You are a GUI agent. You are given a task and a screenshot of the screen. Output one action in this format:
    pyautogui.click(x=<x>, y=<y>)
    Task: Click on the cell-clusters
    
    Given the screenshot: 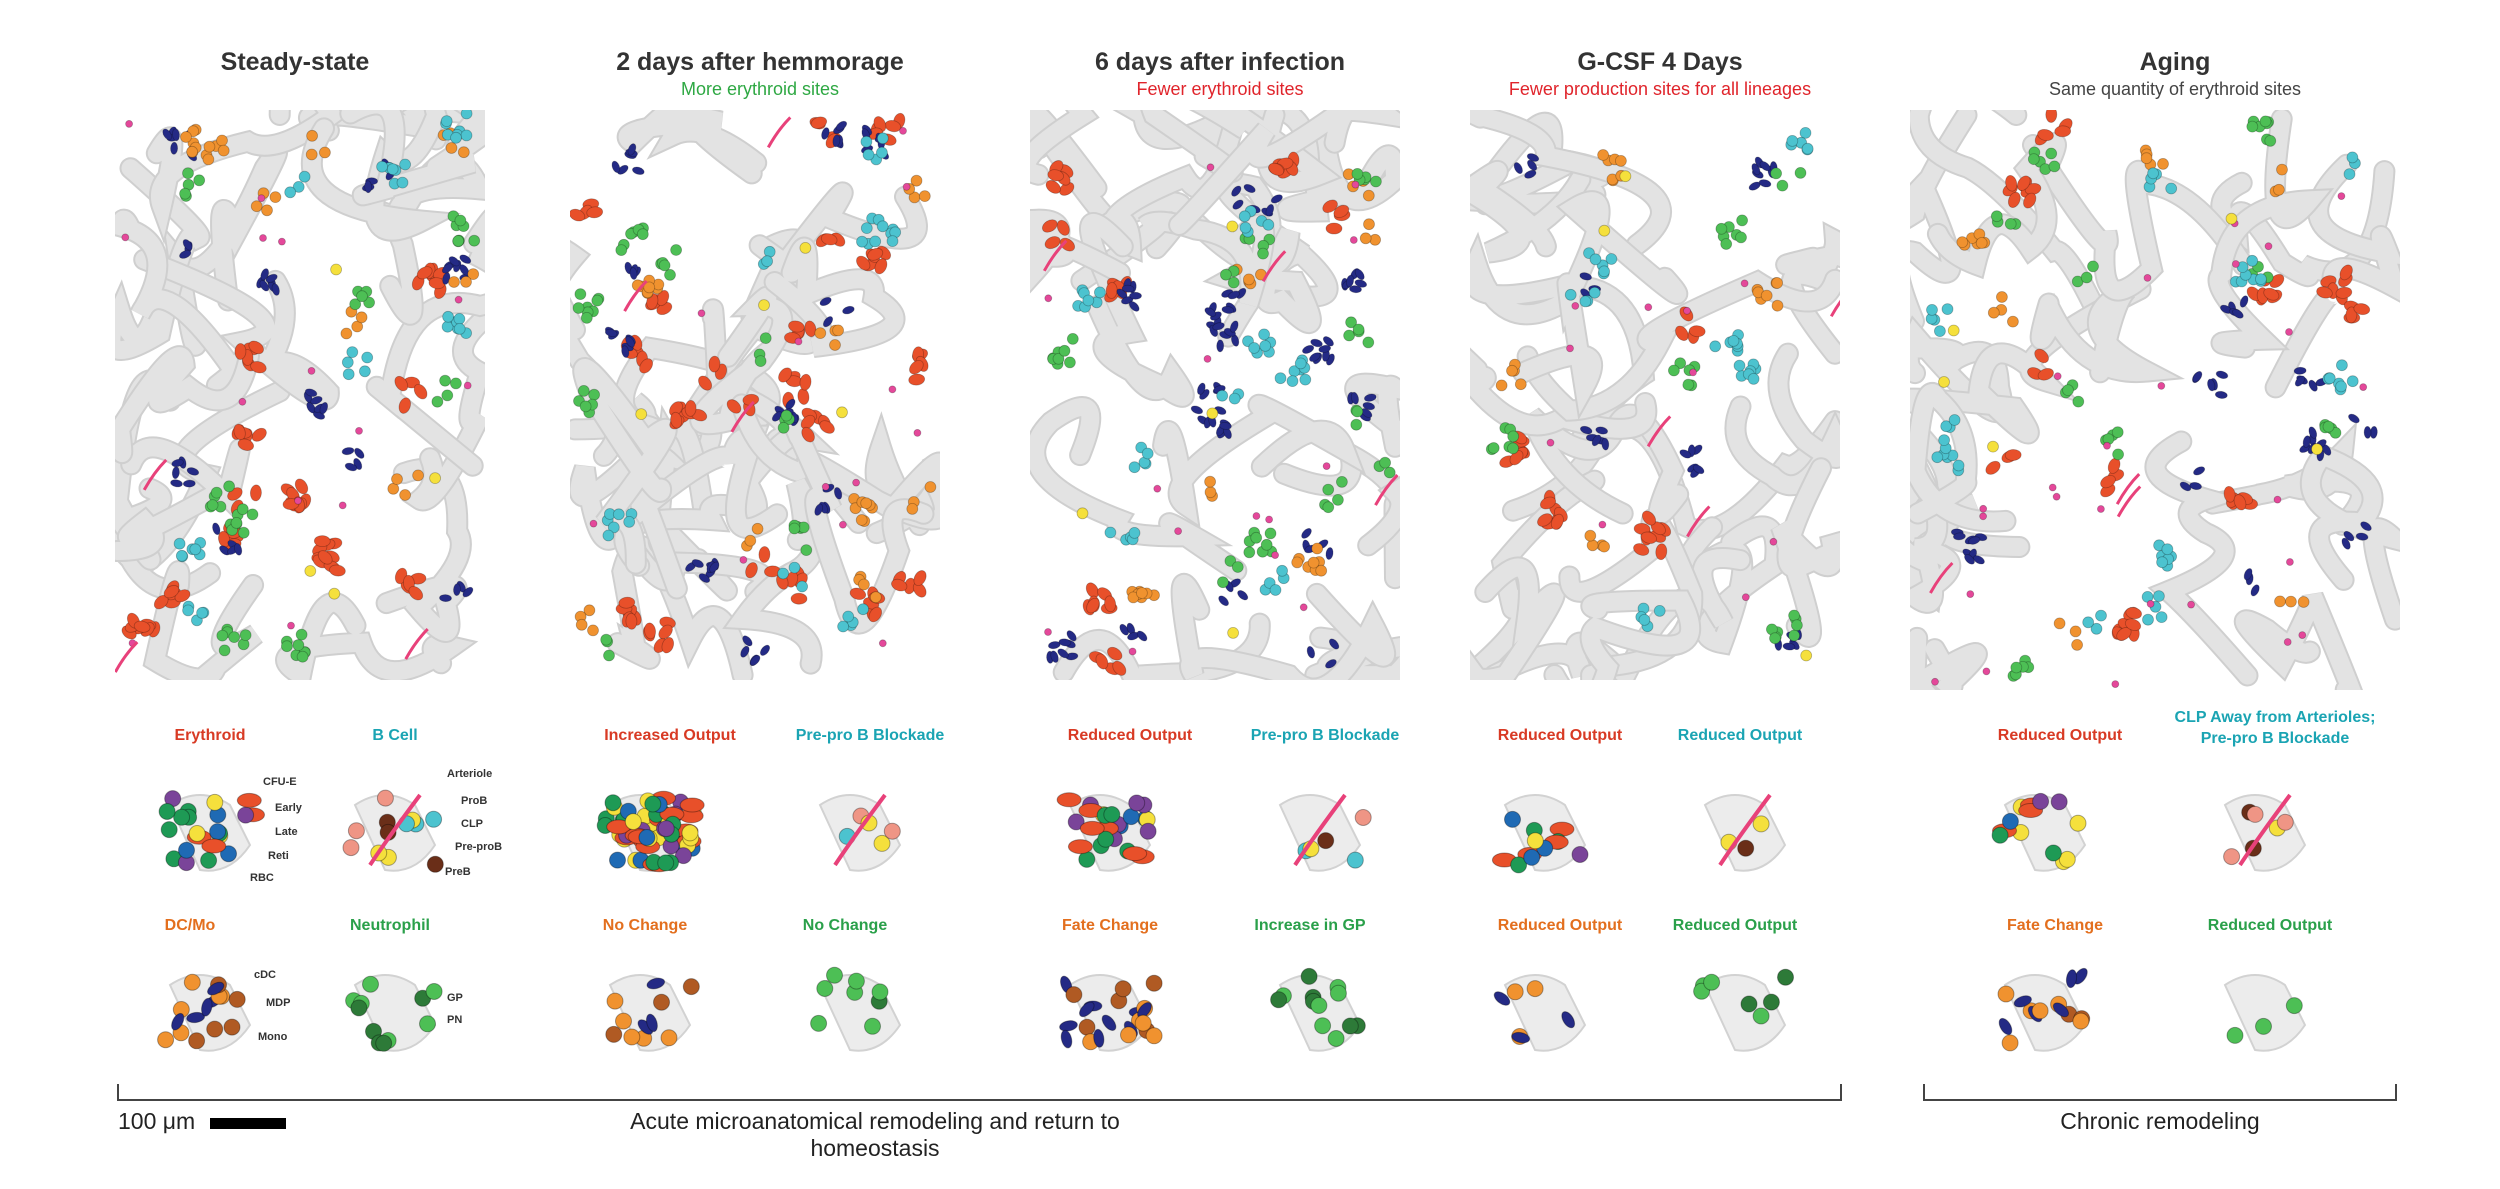 What is the action you would take?
    pyautogui.click(x=298, y=391)
    